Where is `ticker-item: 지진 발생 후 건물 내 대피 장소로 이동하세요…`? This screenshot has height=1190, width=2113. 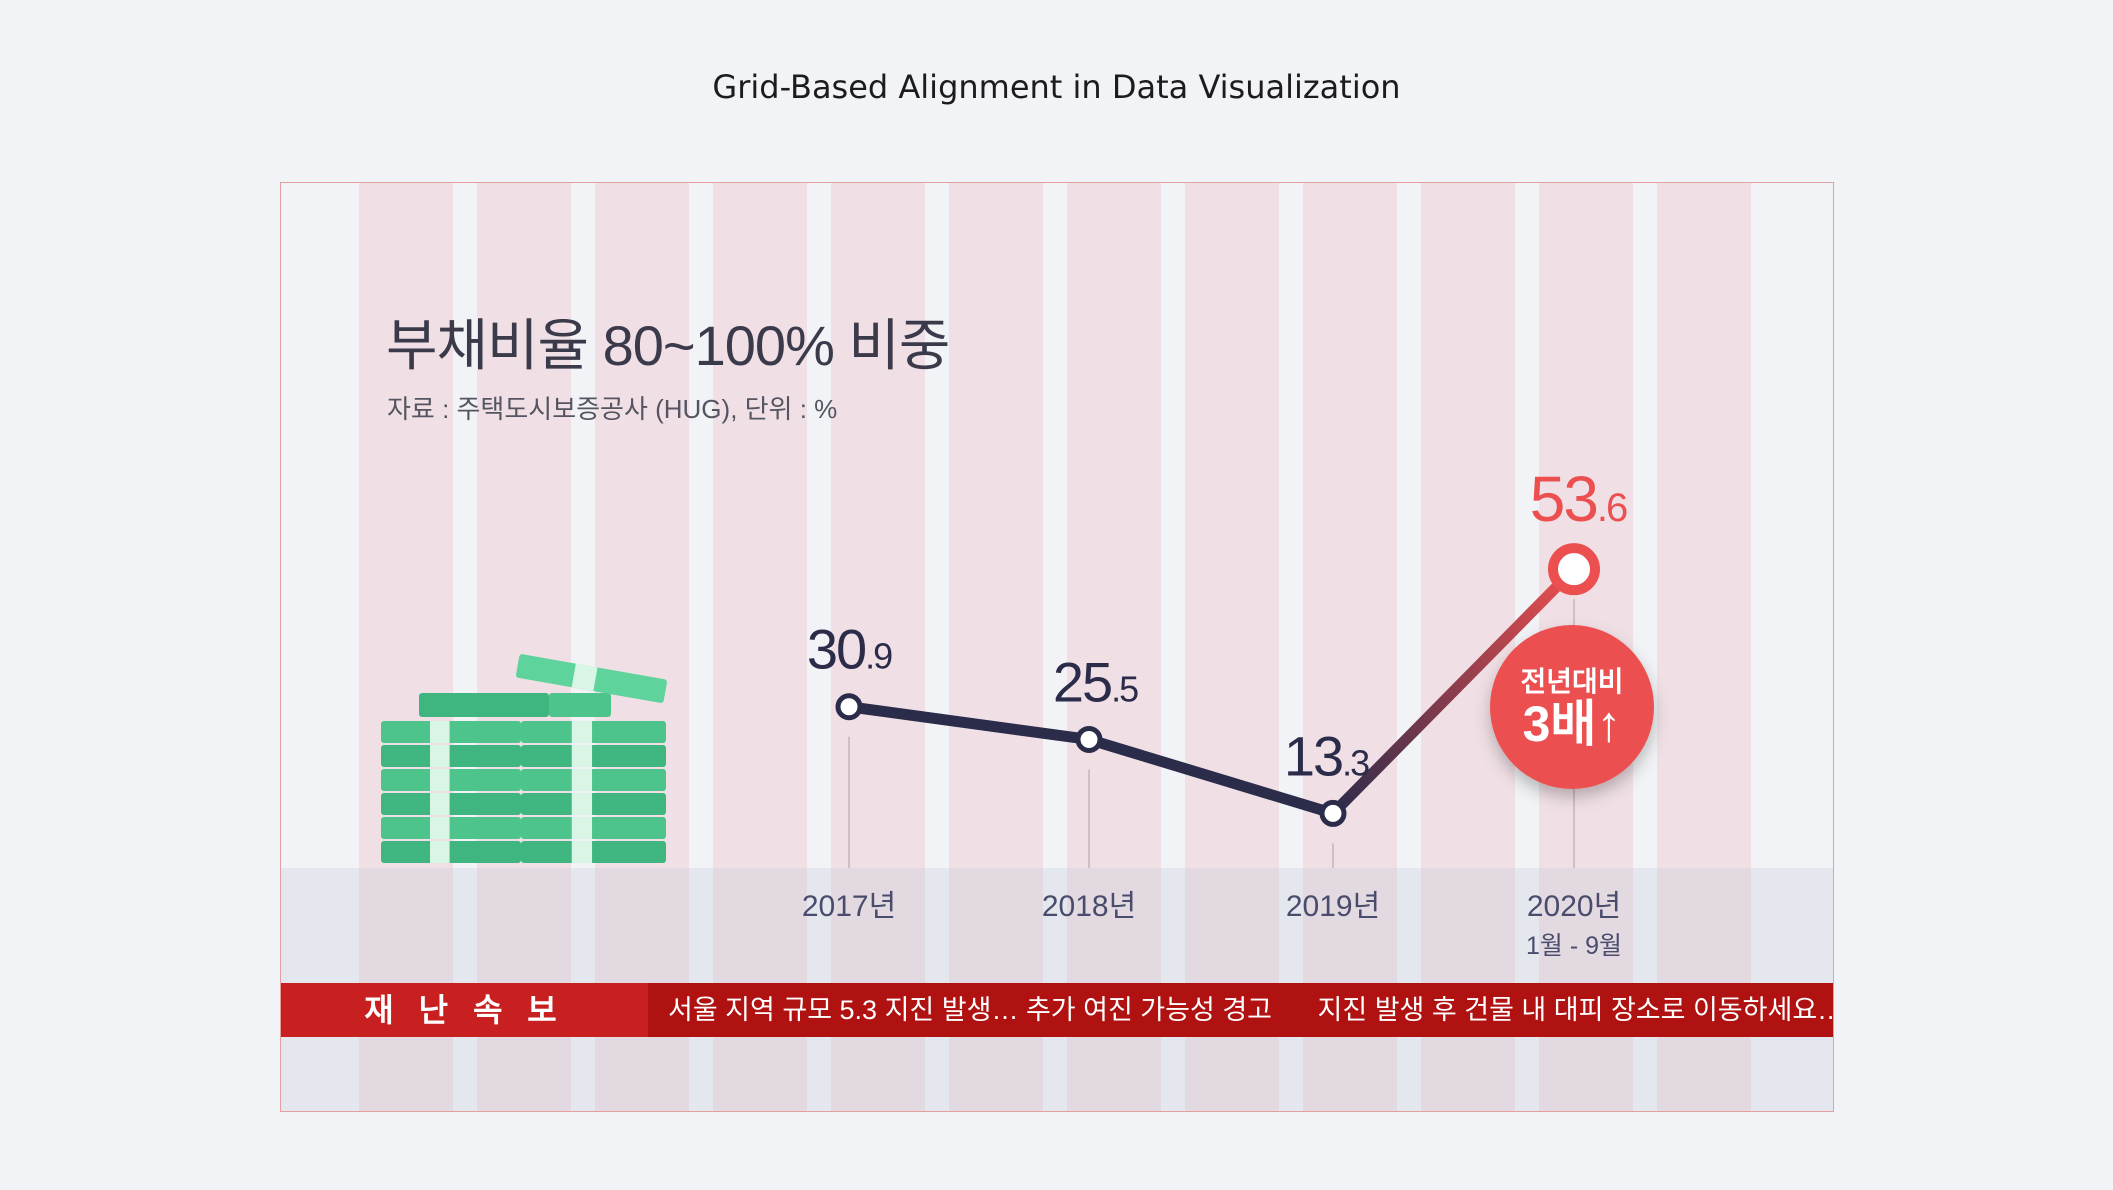 ticker-item: 지진 발생 후 건물 내 대피 장소로 이동하세요… is located at coordinates (1575, 1010).